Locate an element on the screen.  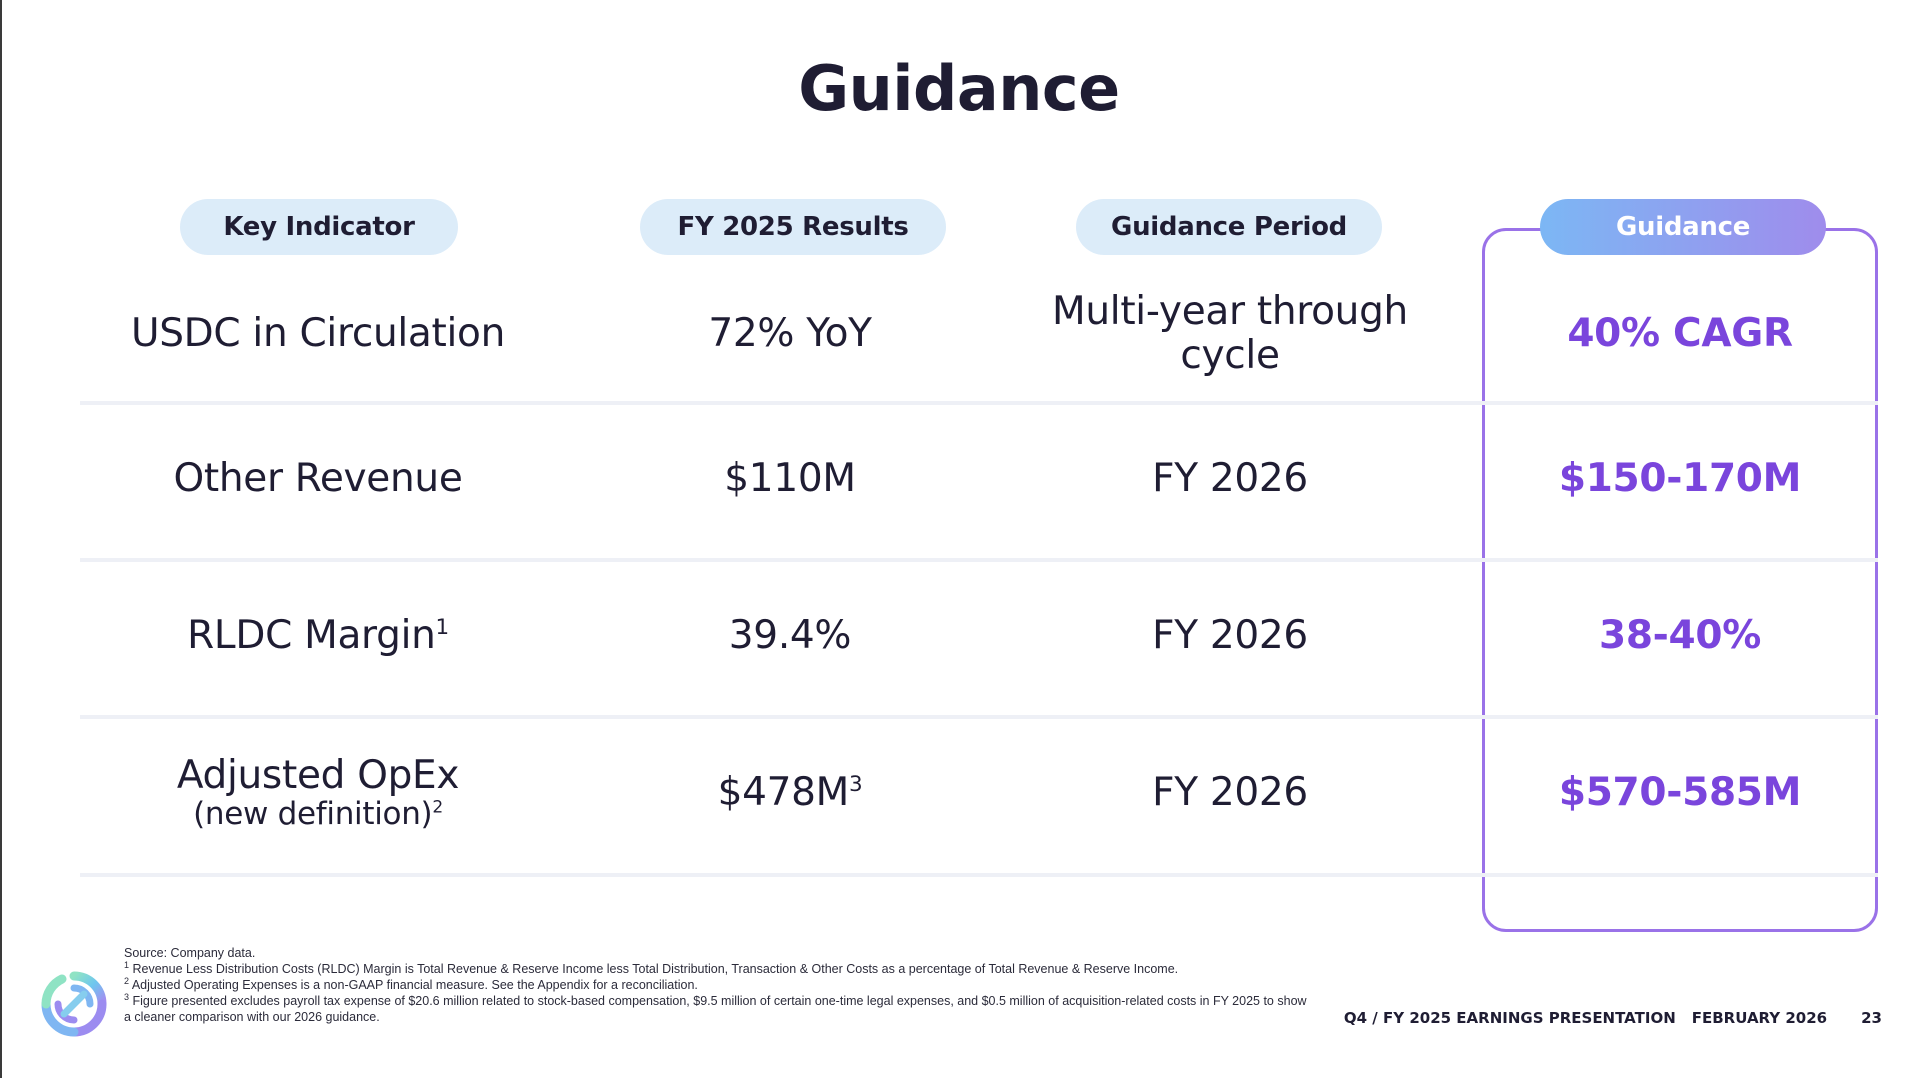
row-other-revenue-indicator: Other Revenue is located at coordinates (318, 479).